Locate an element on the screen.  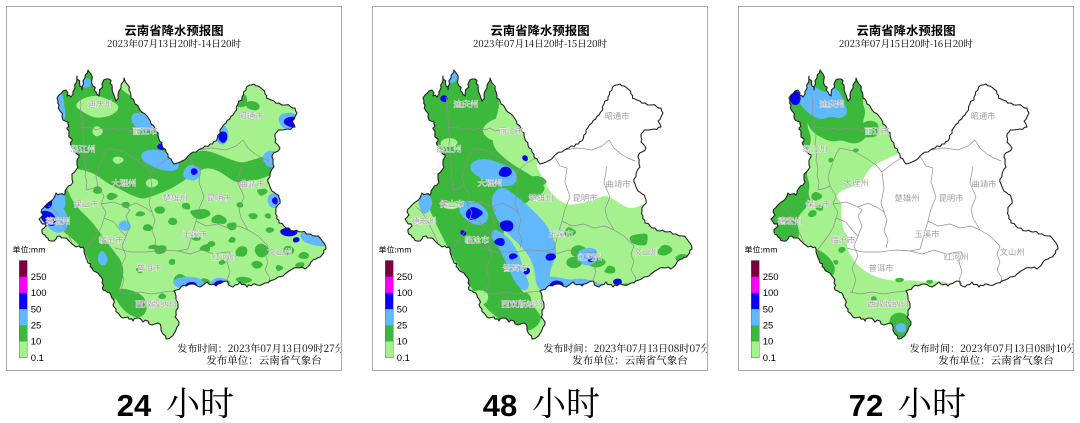
svg-text: 72 is located at coordinates (866, 405).